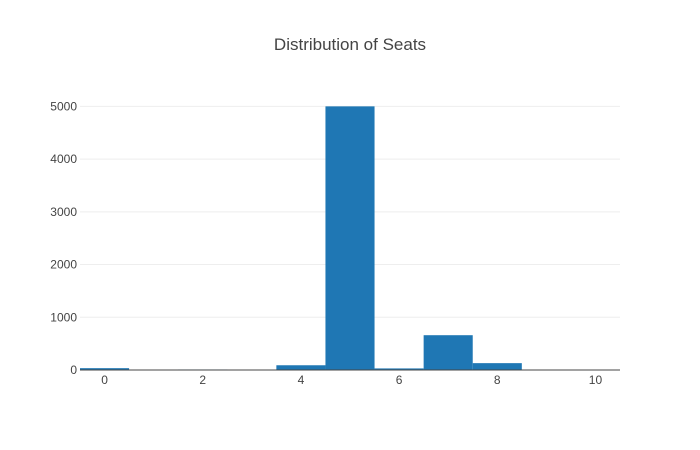 This screenshot has width=700, height=450. I want to click on x-tick-label: 6, so click(399, 380).